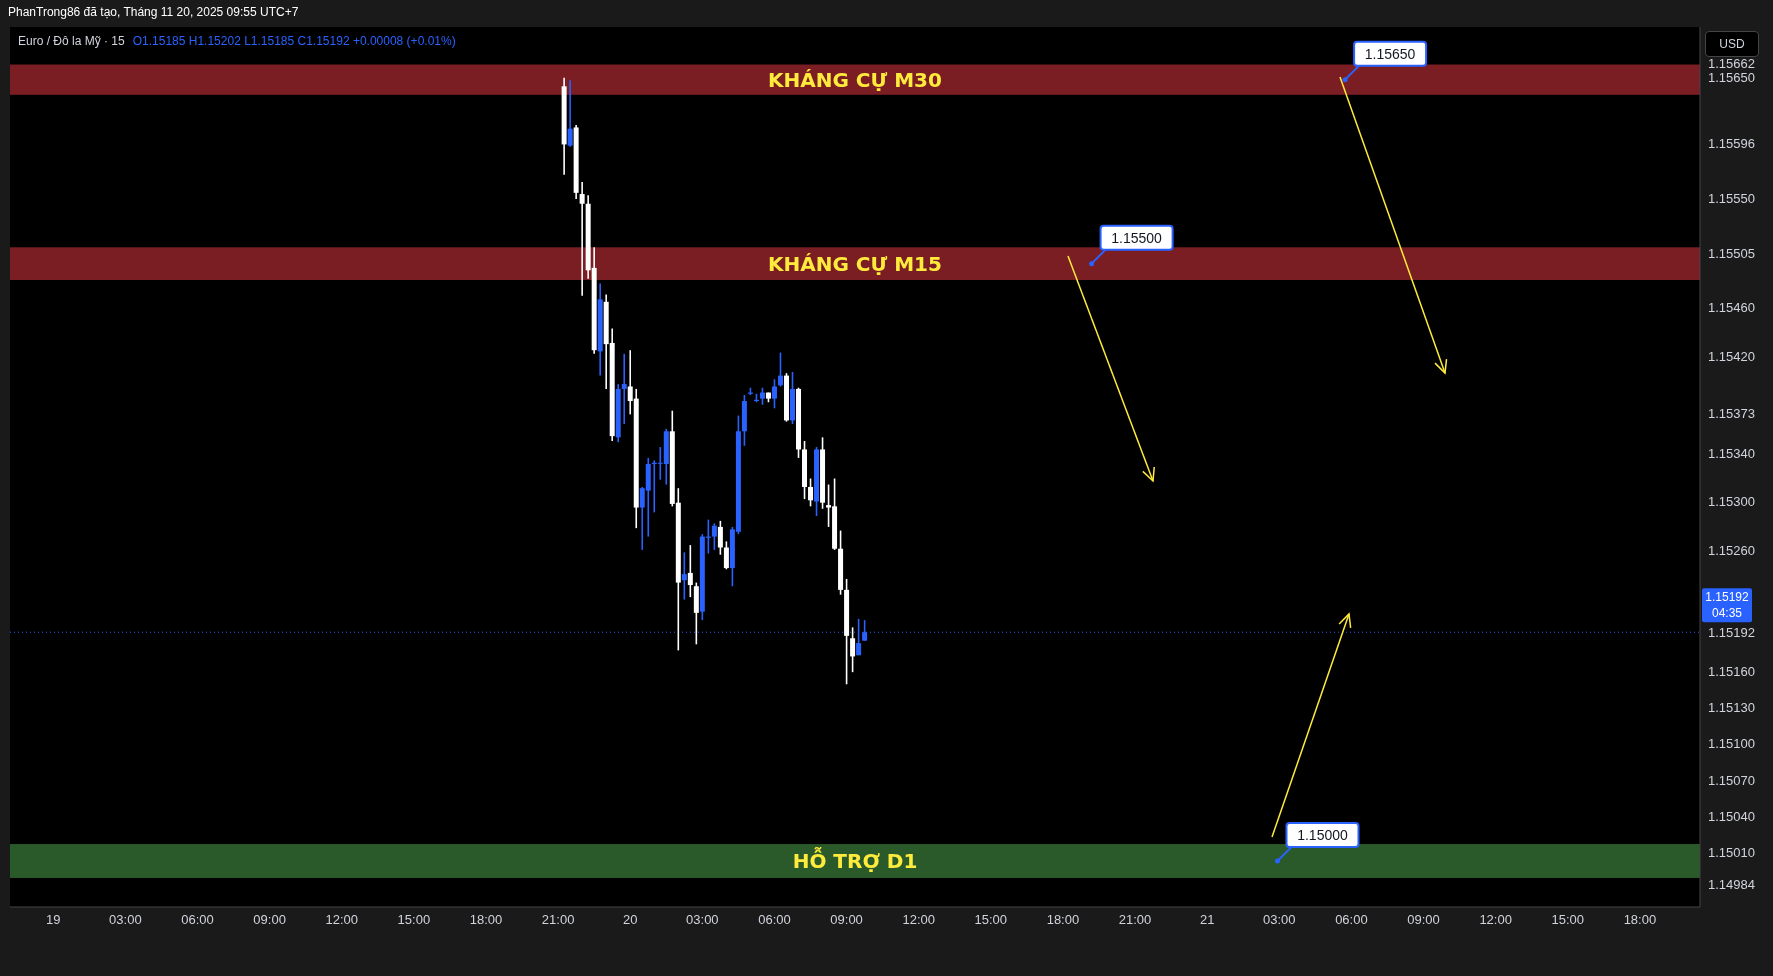 The height and width of the screenshot is (976, 1773). Describe the element at coordinates (1731, 78) in the screenshot. I see `y-tick-label: 1.15650` at that location.